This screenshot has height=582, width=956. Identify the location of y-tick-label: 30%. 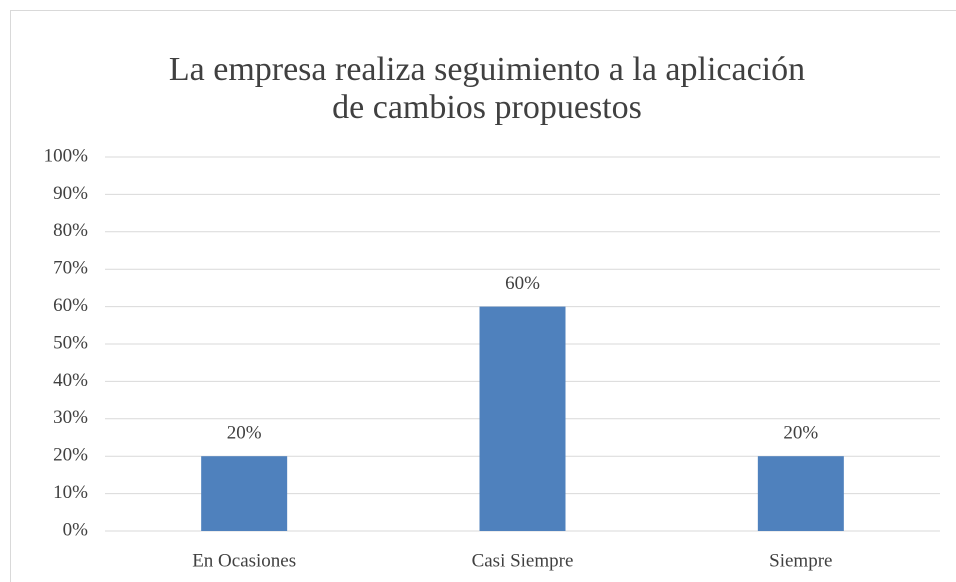
(70, 417).